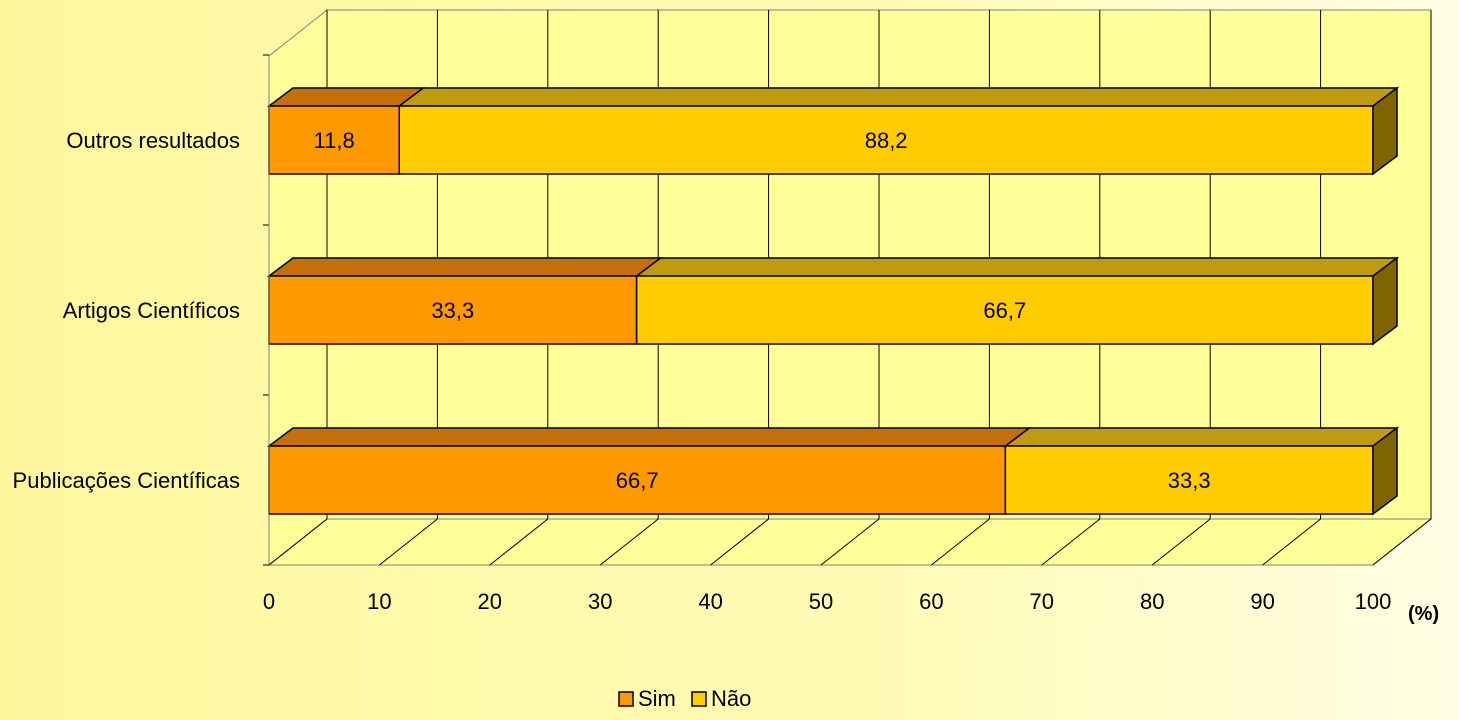  Describe the element at coordinates (1373, 601) in the screenshot. I see `x-tick-label: 100` at that location.